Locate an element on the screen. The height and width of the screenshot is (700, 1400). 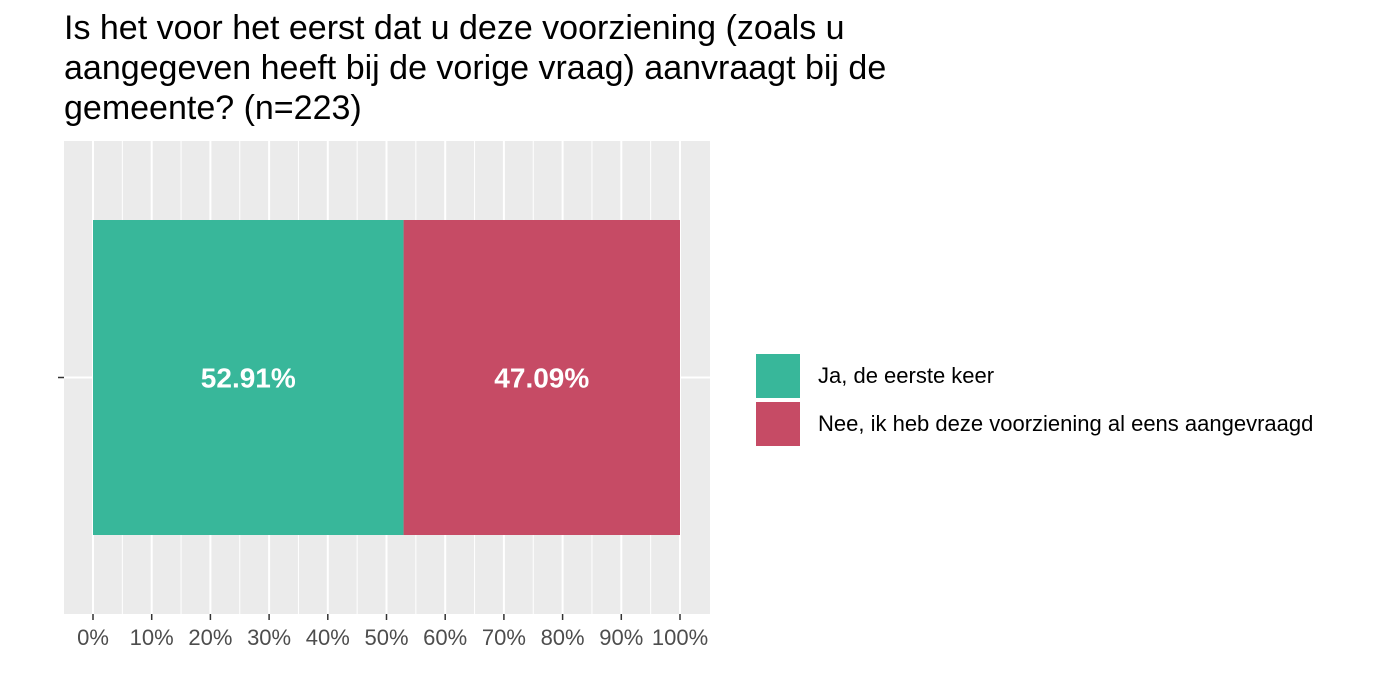
legend-label-ja: Ja, de eerste keer is located at coordinates (906, 375).